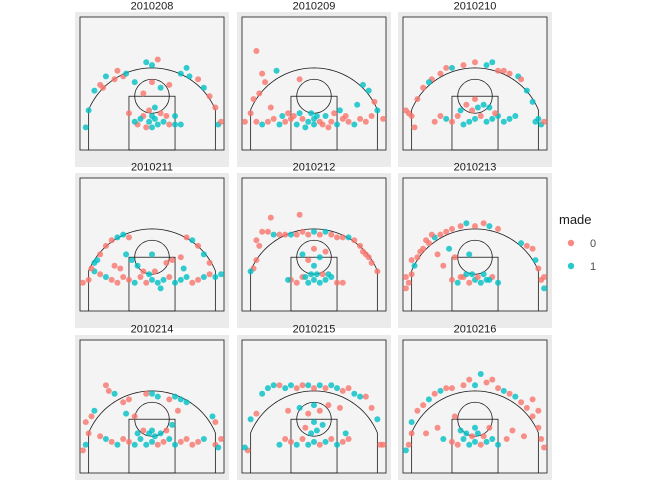  Describe the element at coordinates (593, 244) in the screenshot. I see `legend-label-0: 0` at that location.